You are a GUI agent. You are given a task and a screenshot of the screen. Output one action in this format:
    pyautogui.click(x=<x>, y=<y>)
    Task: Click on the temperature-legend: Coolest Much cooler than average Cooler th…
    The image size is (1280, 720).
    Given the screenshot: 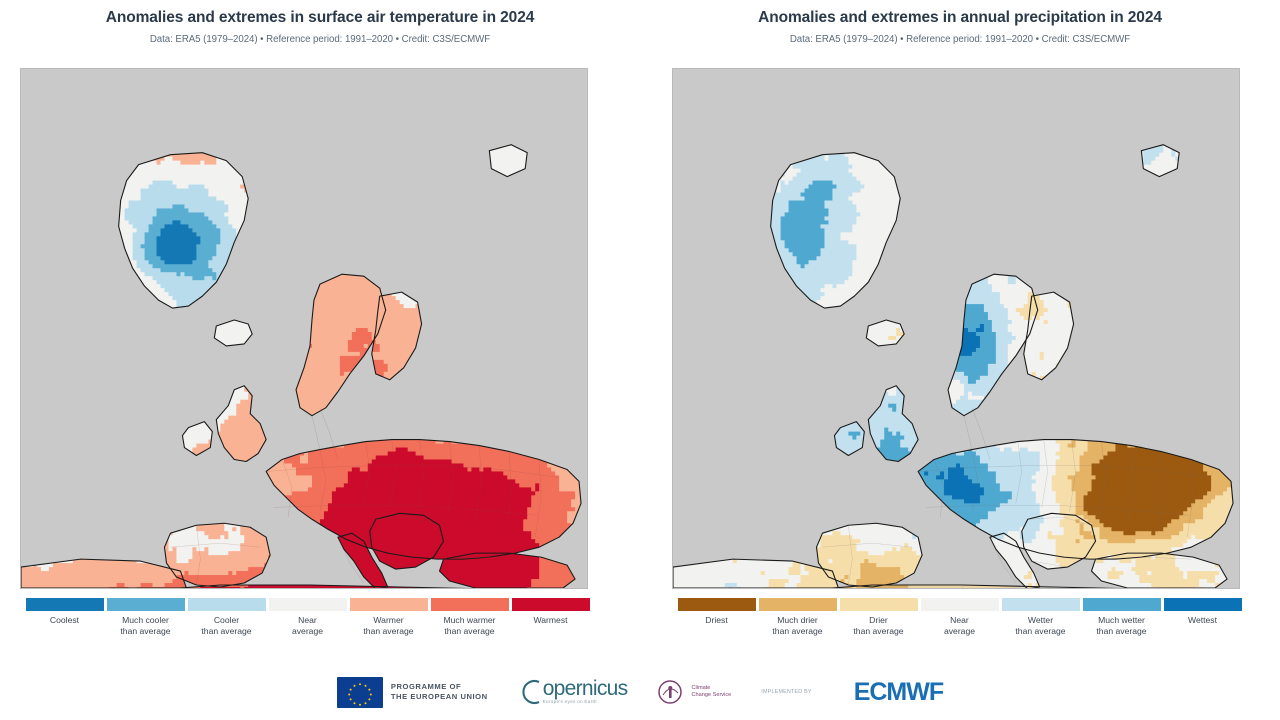 What is the action you would take?
    pyautogui.click(x=307, y=617)
    